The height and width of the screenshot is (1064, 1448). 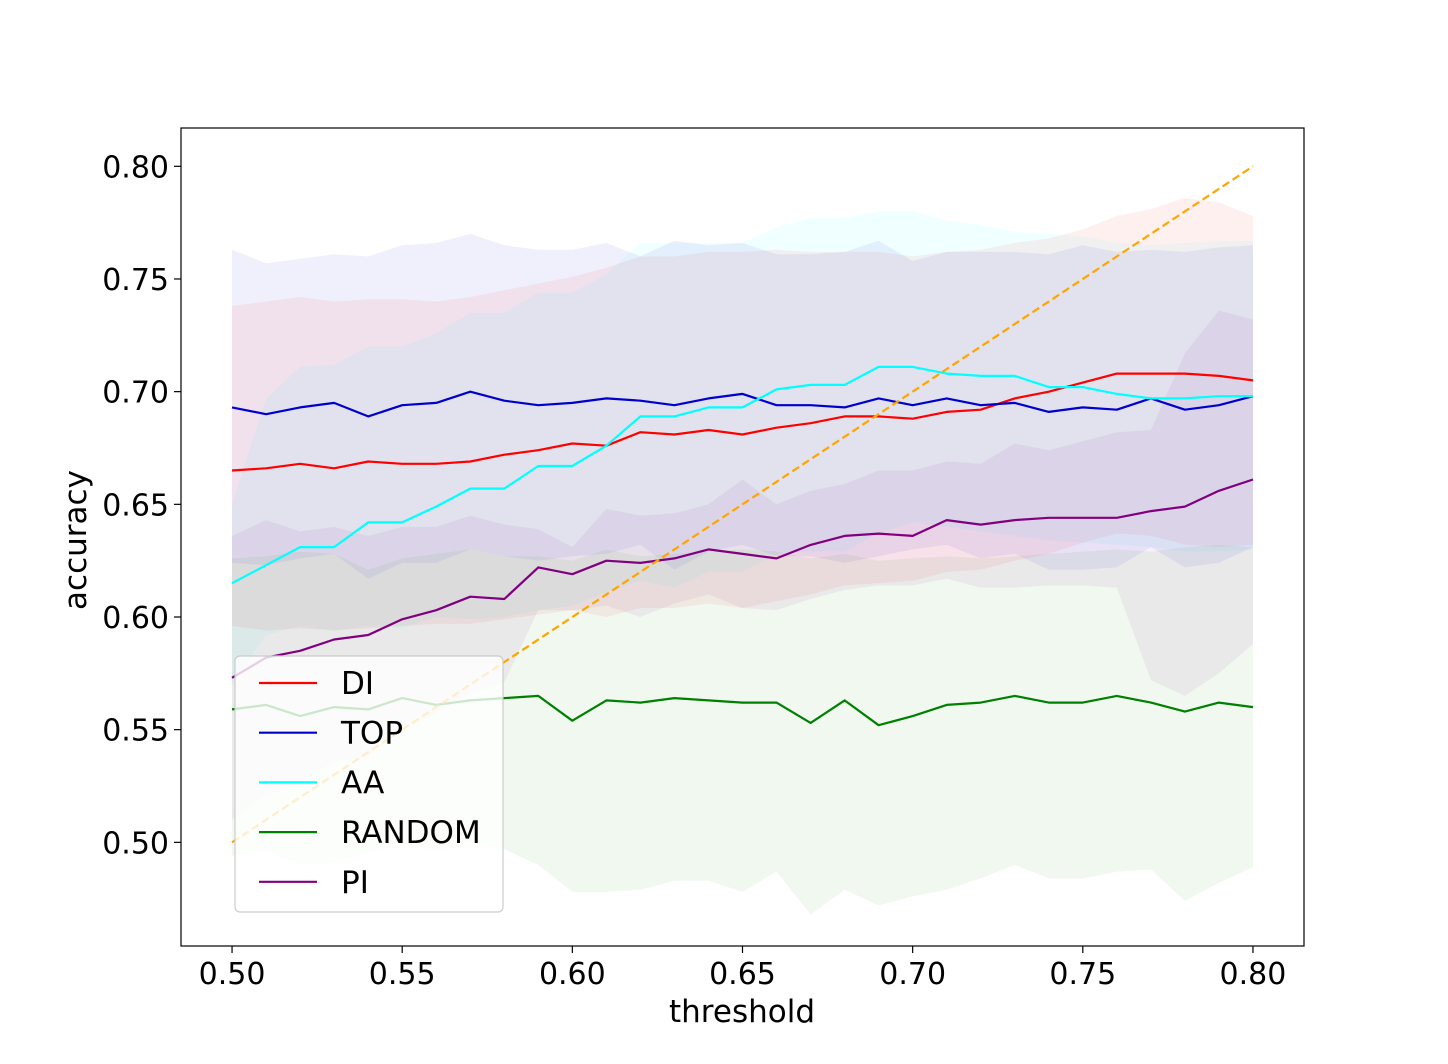 I want to click on legend-box, so click(x=369, y=784).